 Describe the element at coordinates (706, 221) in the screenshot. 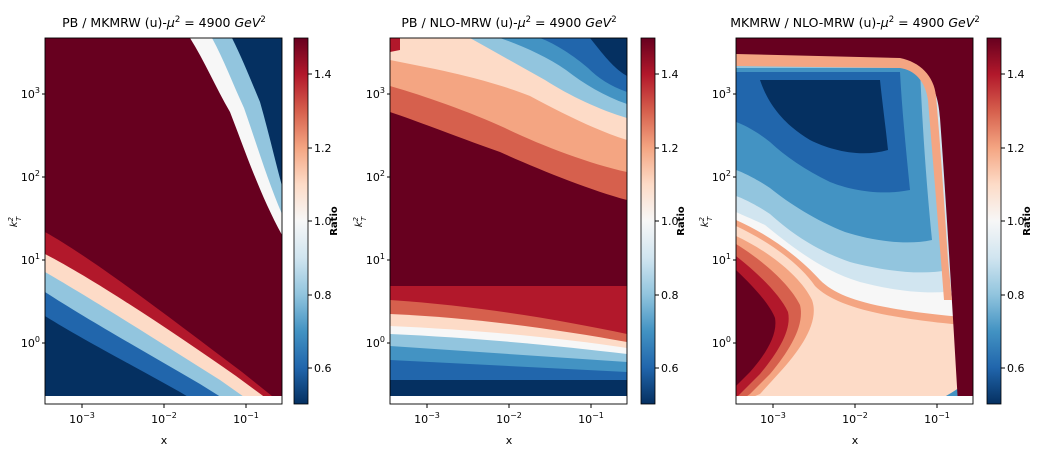

I see `panel-3-ylabel: k2T` at that location.